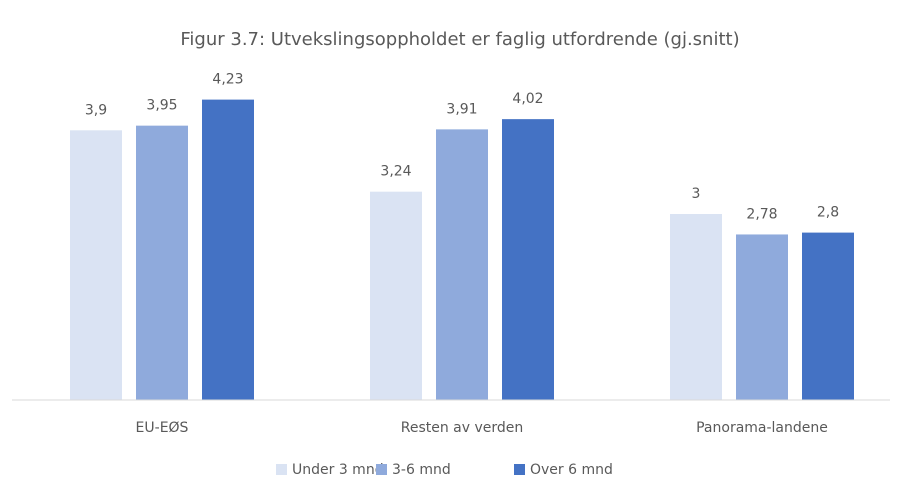 The width and height of the screenshot is (897, 482). What do you see at coordinates (461, 109) in the screenshot?
I see `value-label: 3,91` at bounding box center [461, 109].